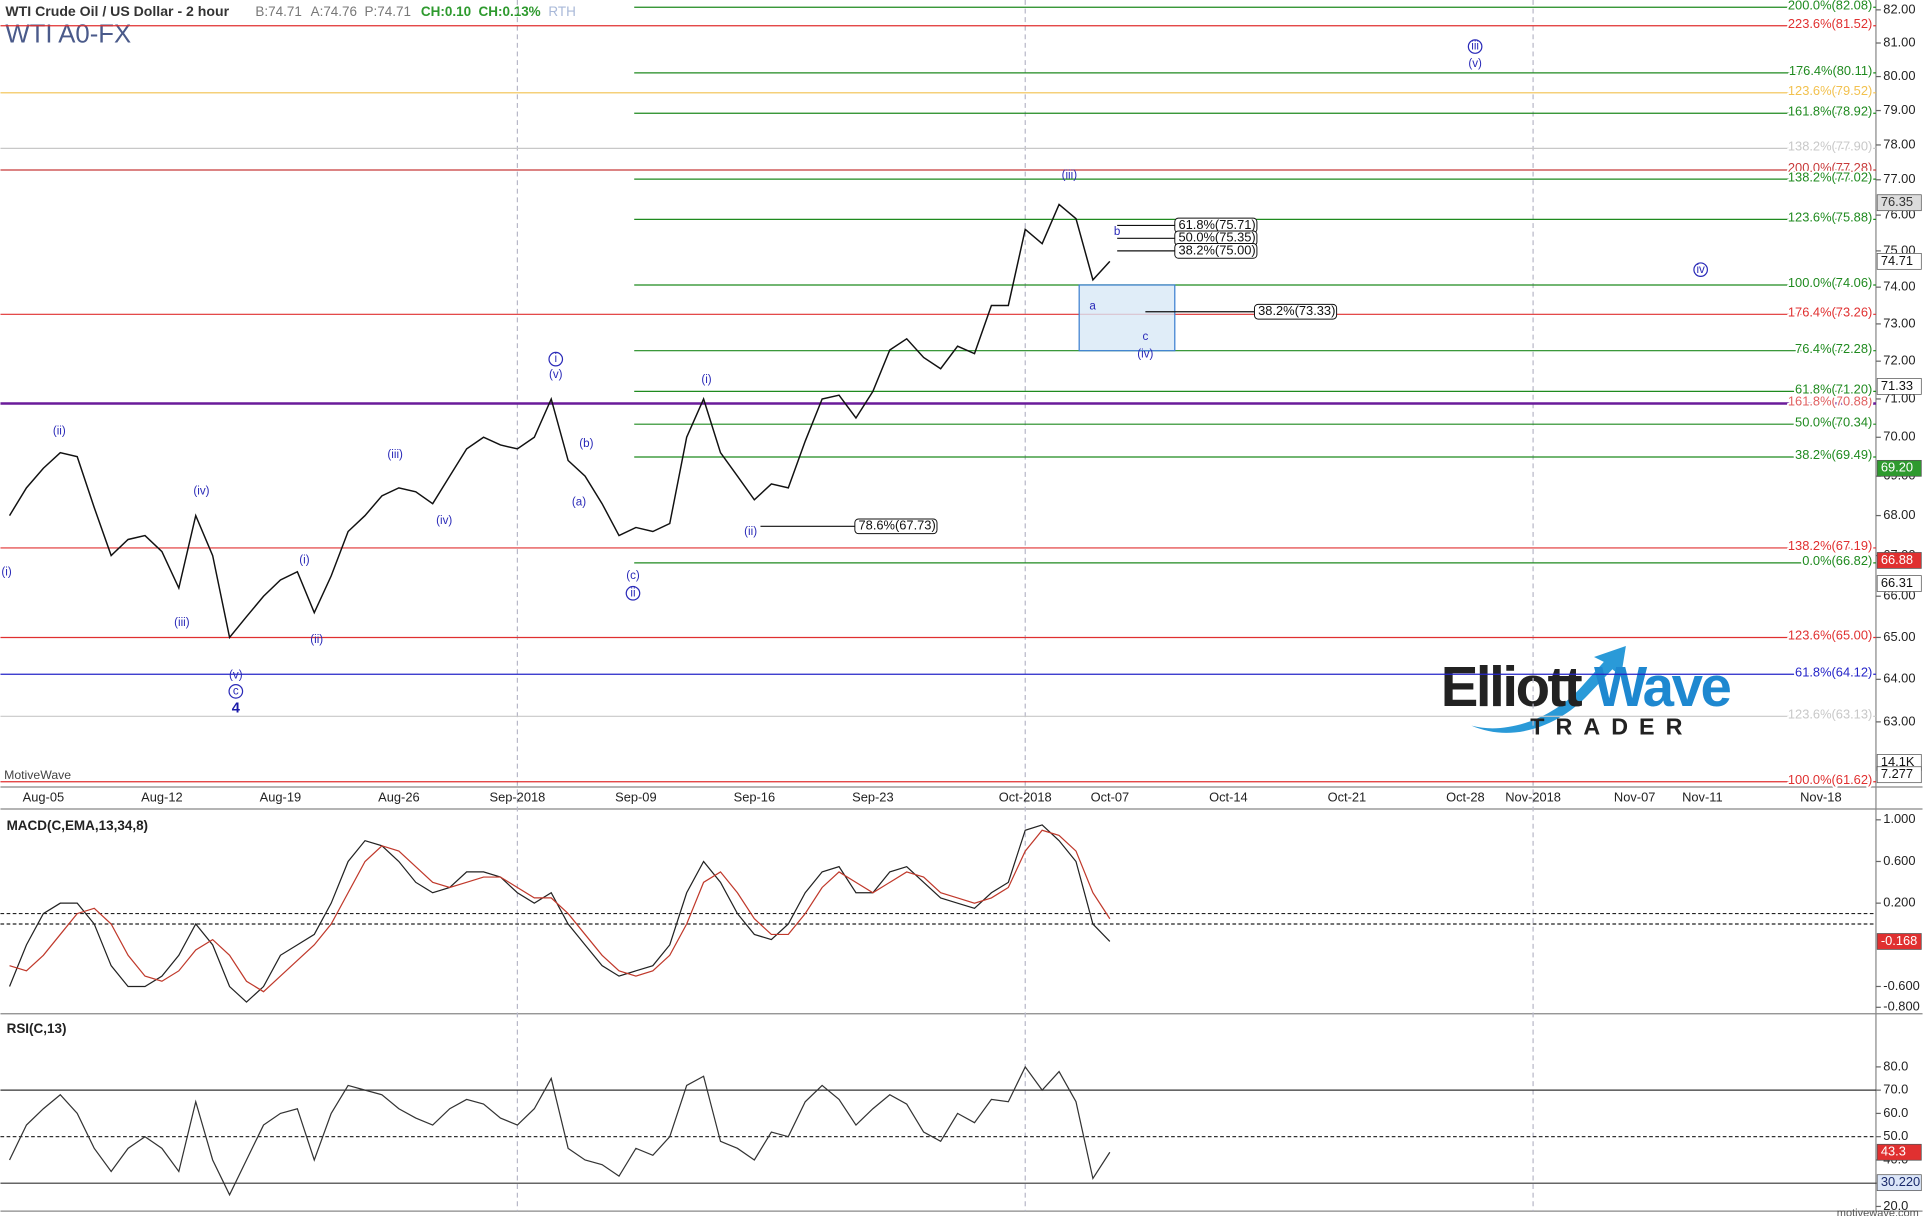 Image resolution: width=1923 pixels, height=1216 pixels. I want to click on wave-label: i, so click(555, 358).